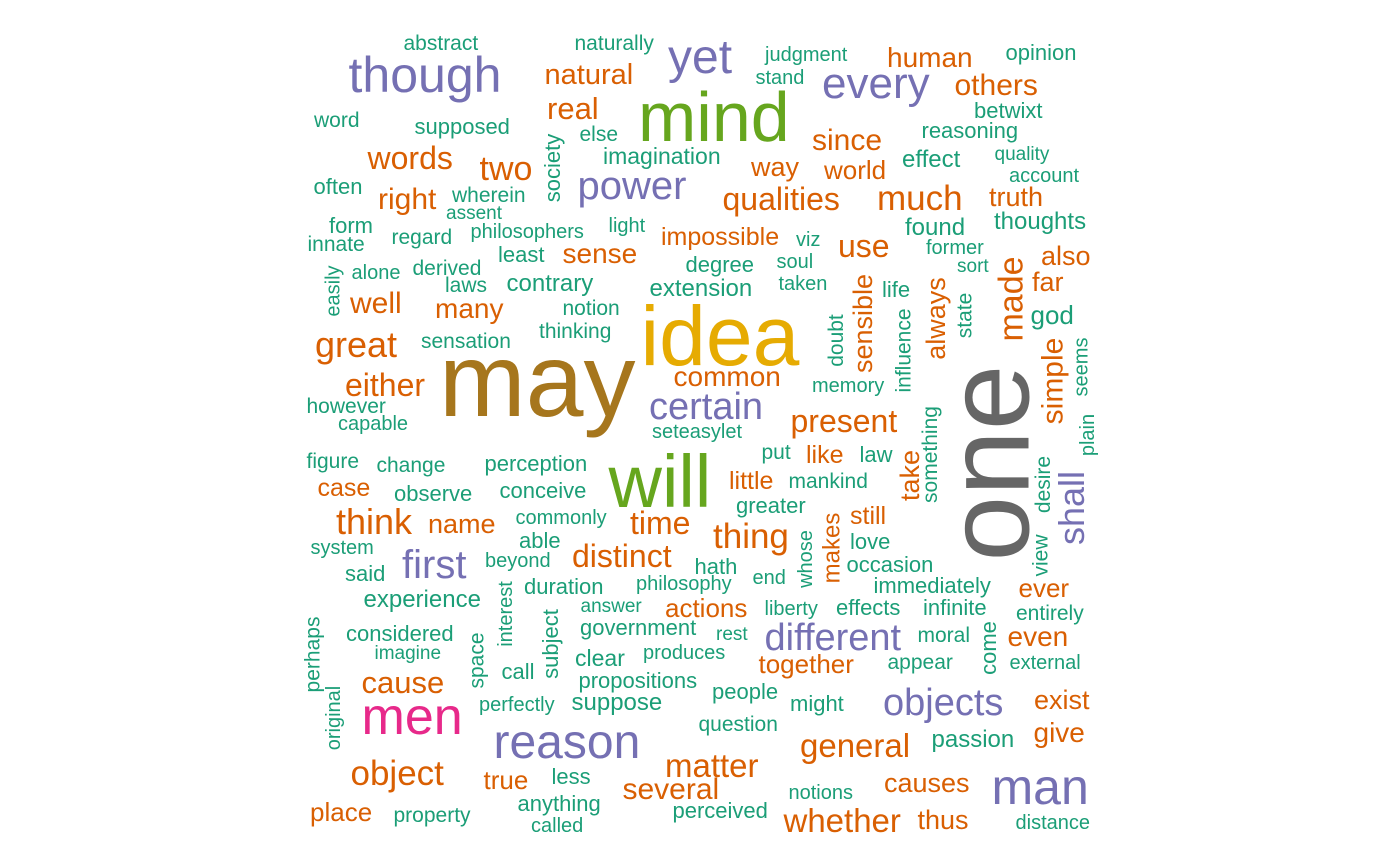  What do you see at coordinates (720, 336) in the screenshot?
I see `word-idea: idea` at bounding box center [720, 336].